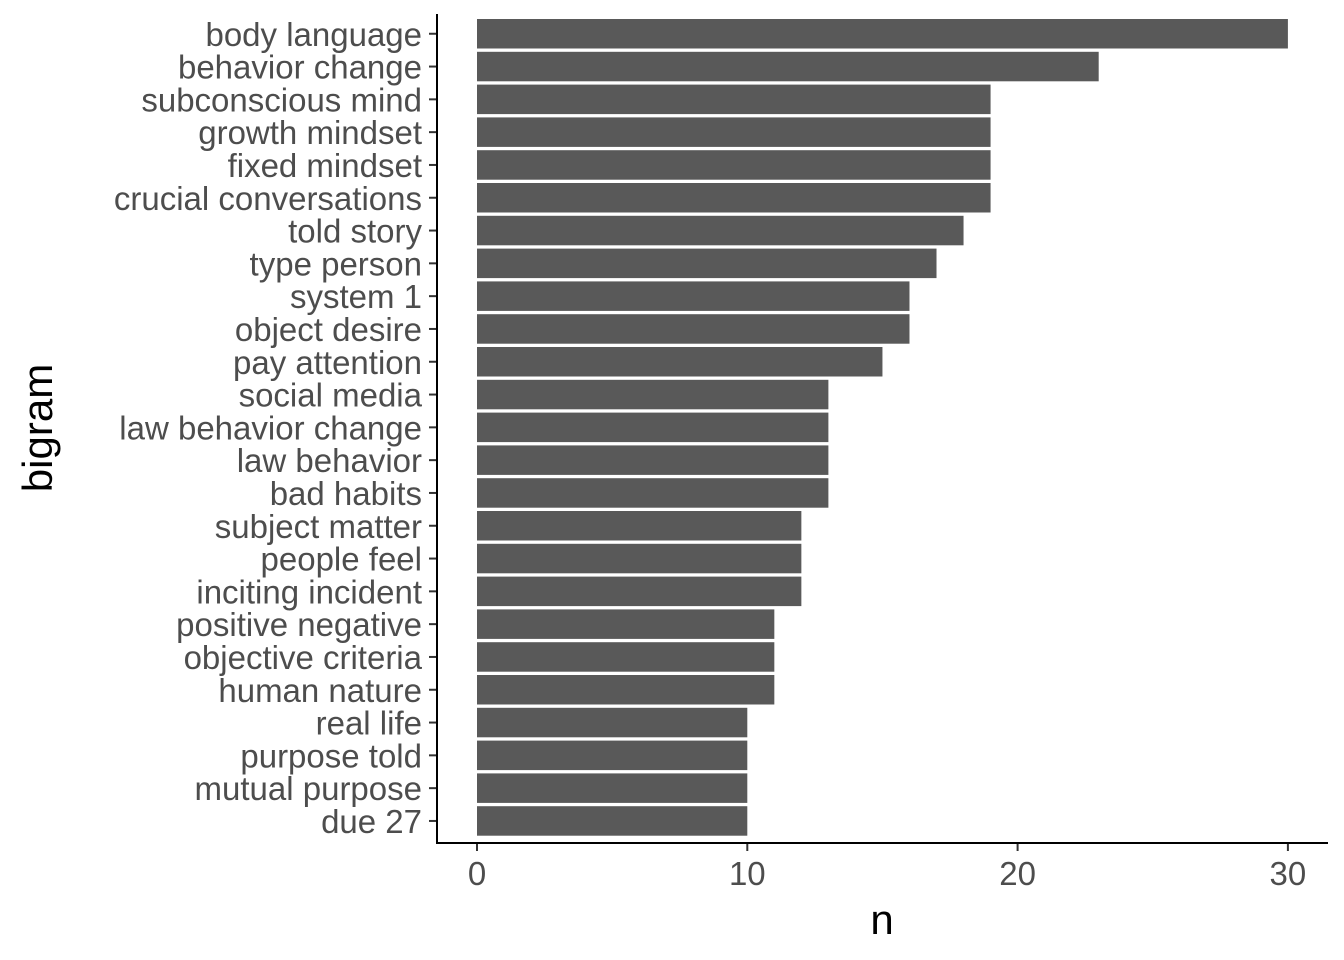  Describe the element at coordinates (327, 362) in the screenshot. I see `y-tick-label-10: pay attention` at that location.